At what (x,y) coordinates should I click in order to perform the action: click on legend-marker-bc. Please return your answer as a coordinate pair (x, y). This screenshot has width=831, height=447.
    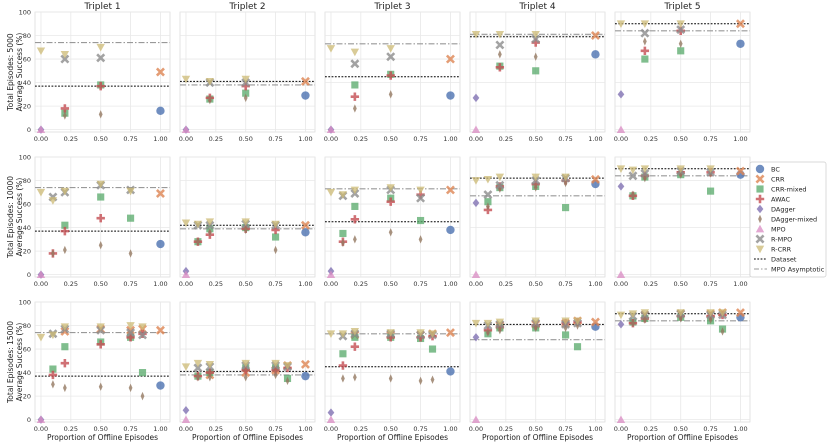
    Looking at the image, I should click on (760, 169).